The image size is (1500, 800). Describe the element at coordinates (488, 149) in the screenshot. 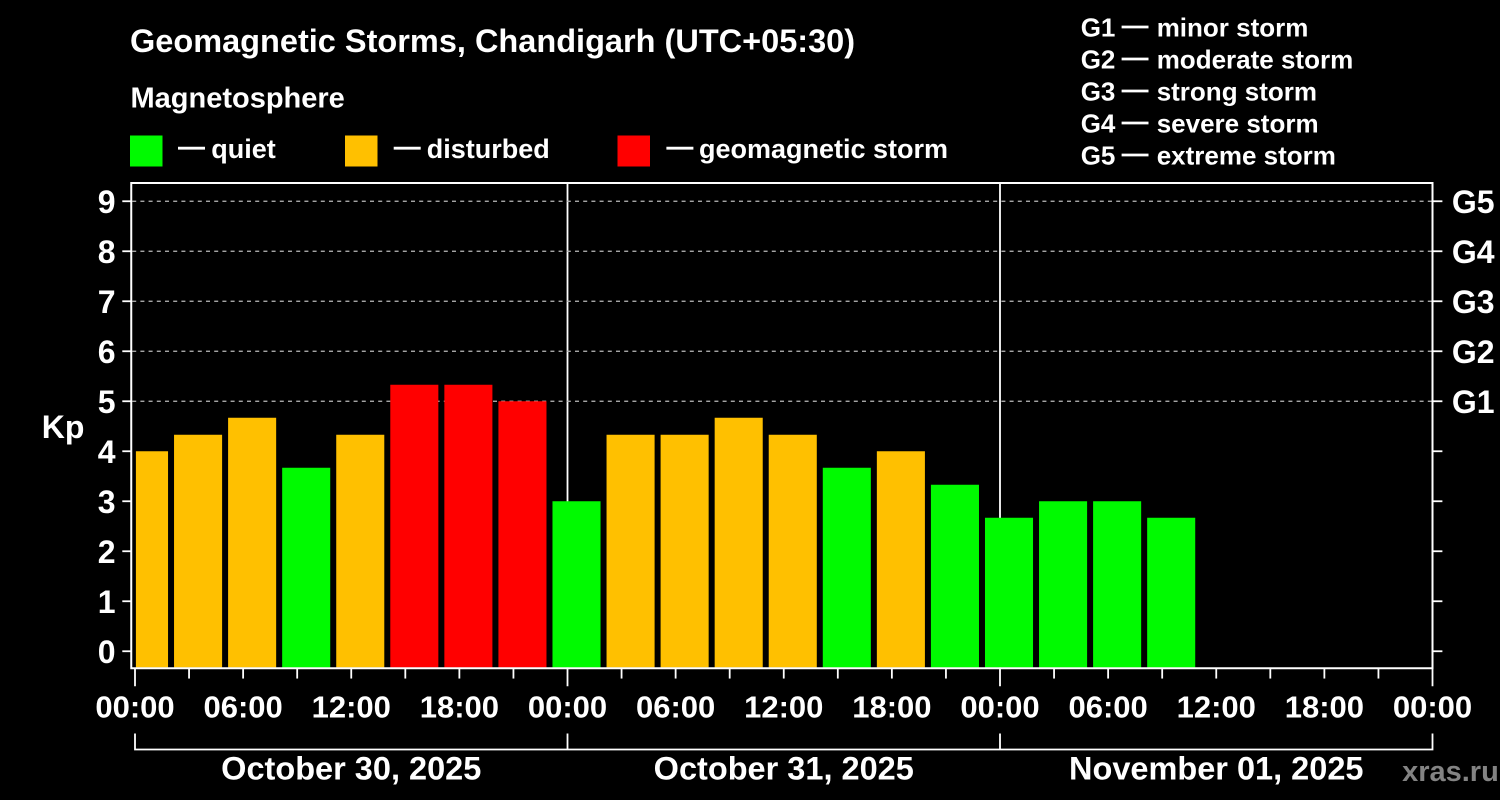

I see `svg-text: disturbed` at that location.